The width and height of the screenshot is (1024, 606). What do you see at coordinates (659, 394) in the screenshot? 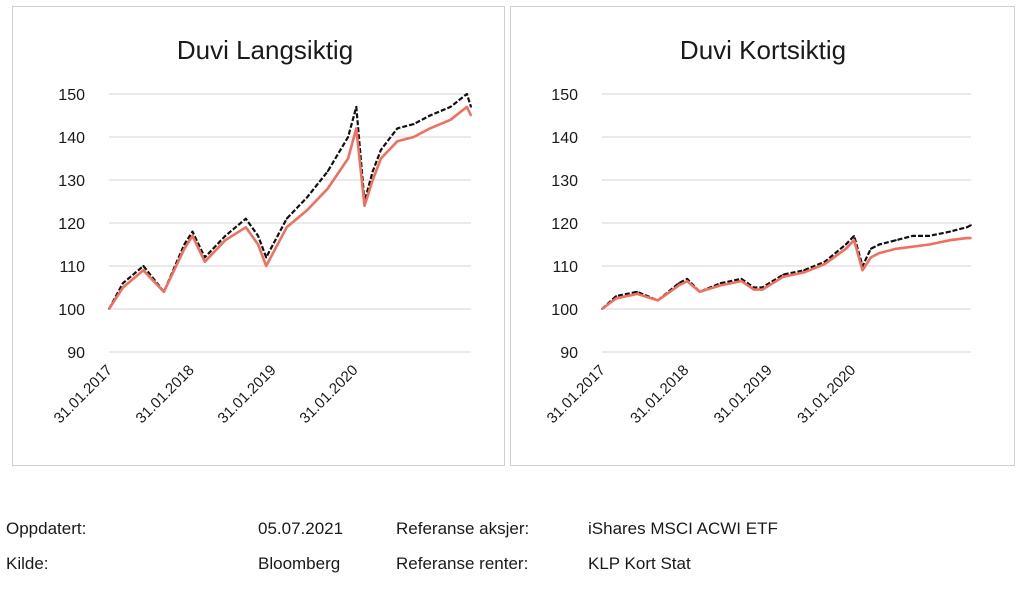
I see `x-tick-label: 31.01.2018` at bounding box center [659, 394].